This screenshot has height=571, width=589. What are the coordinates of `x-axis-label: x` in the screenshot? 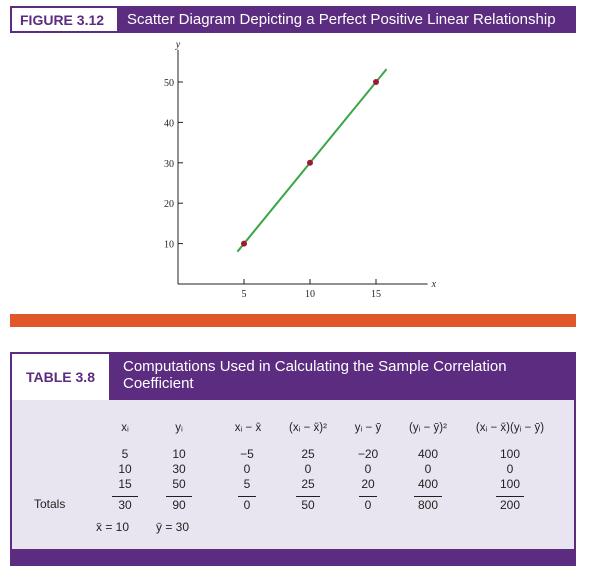 It's located at (434, 284).